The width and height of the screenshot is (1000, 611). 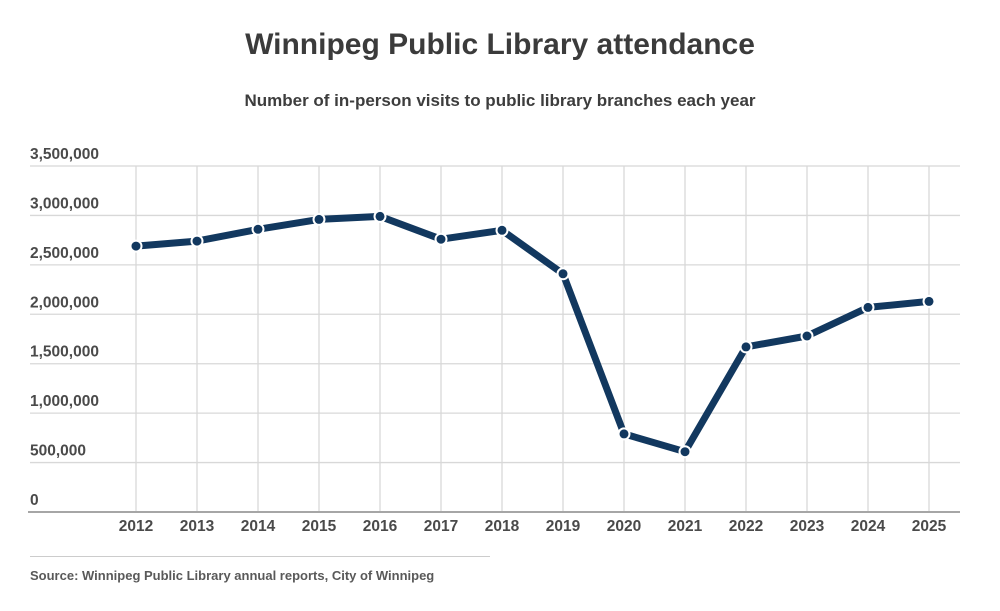 I want to click on x-axis-tick-label: 2018, so click(x=502, y=526).